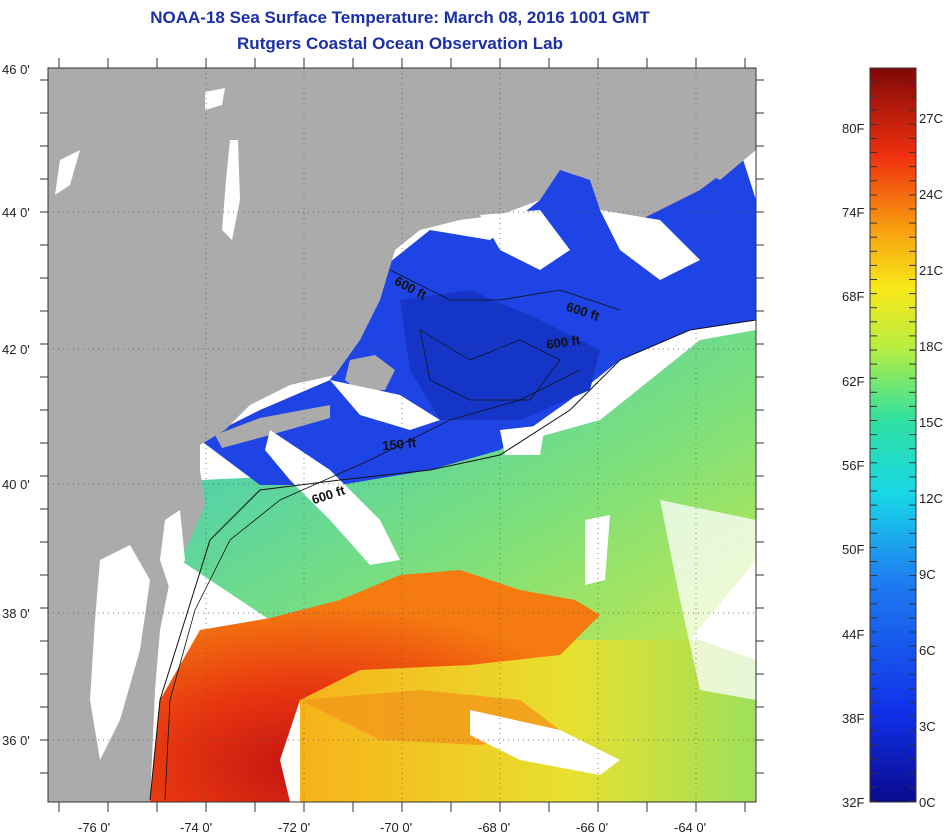 The width and height of the screenshot is (944, 840). Describe the element at coordinates (931, 118) in the screenshot. I see `colorbar-label-c: 27C` at that location.